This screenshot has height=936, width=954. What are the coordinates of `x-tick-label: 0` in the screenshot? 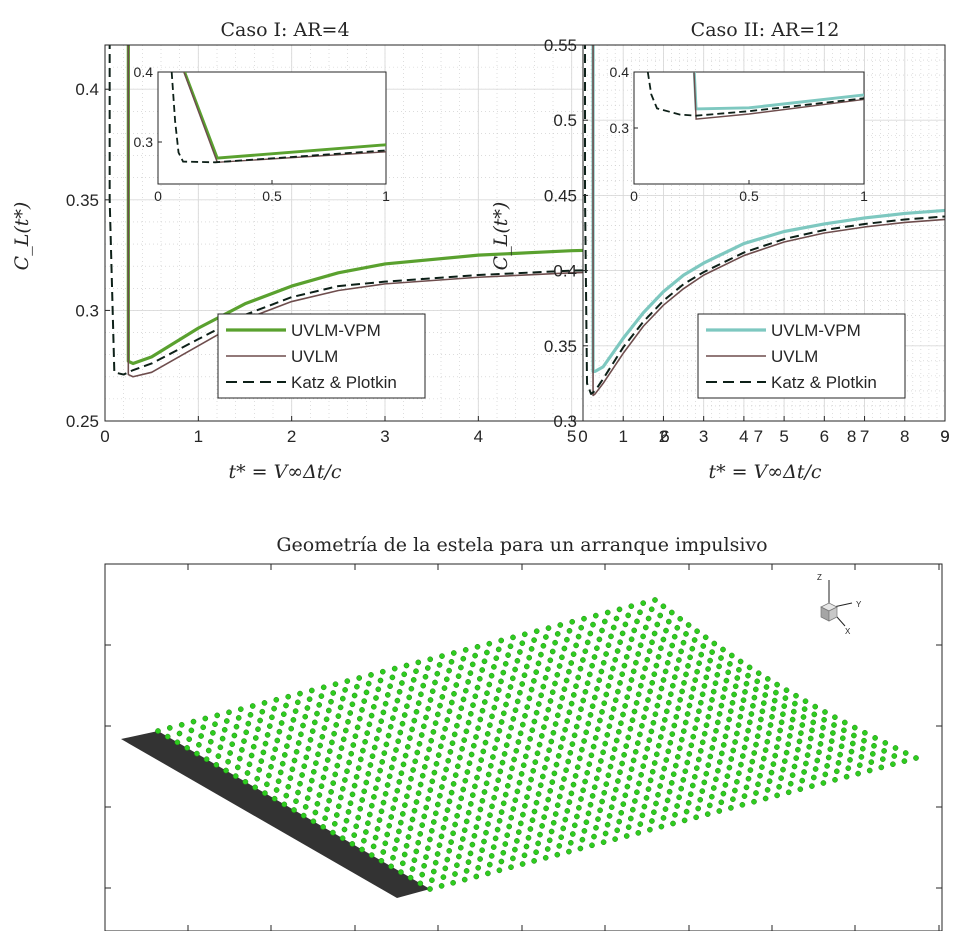 It's located at (104, 436).